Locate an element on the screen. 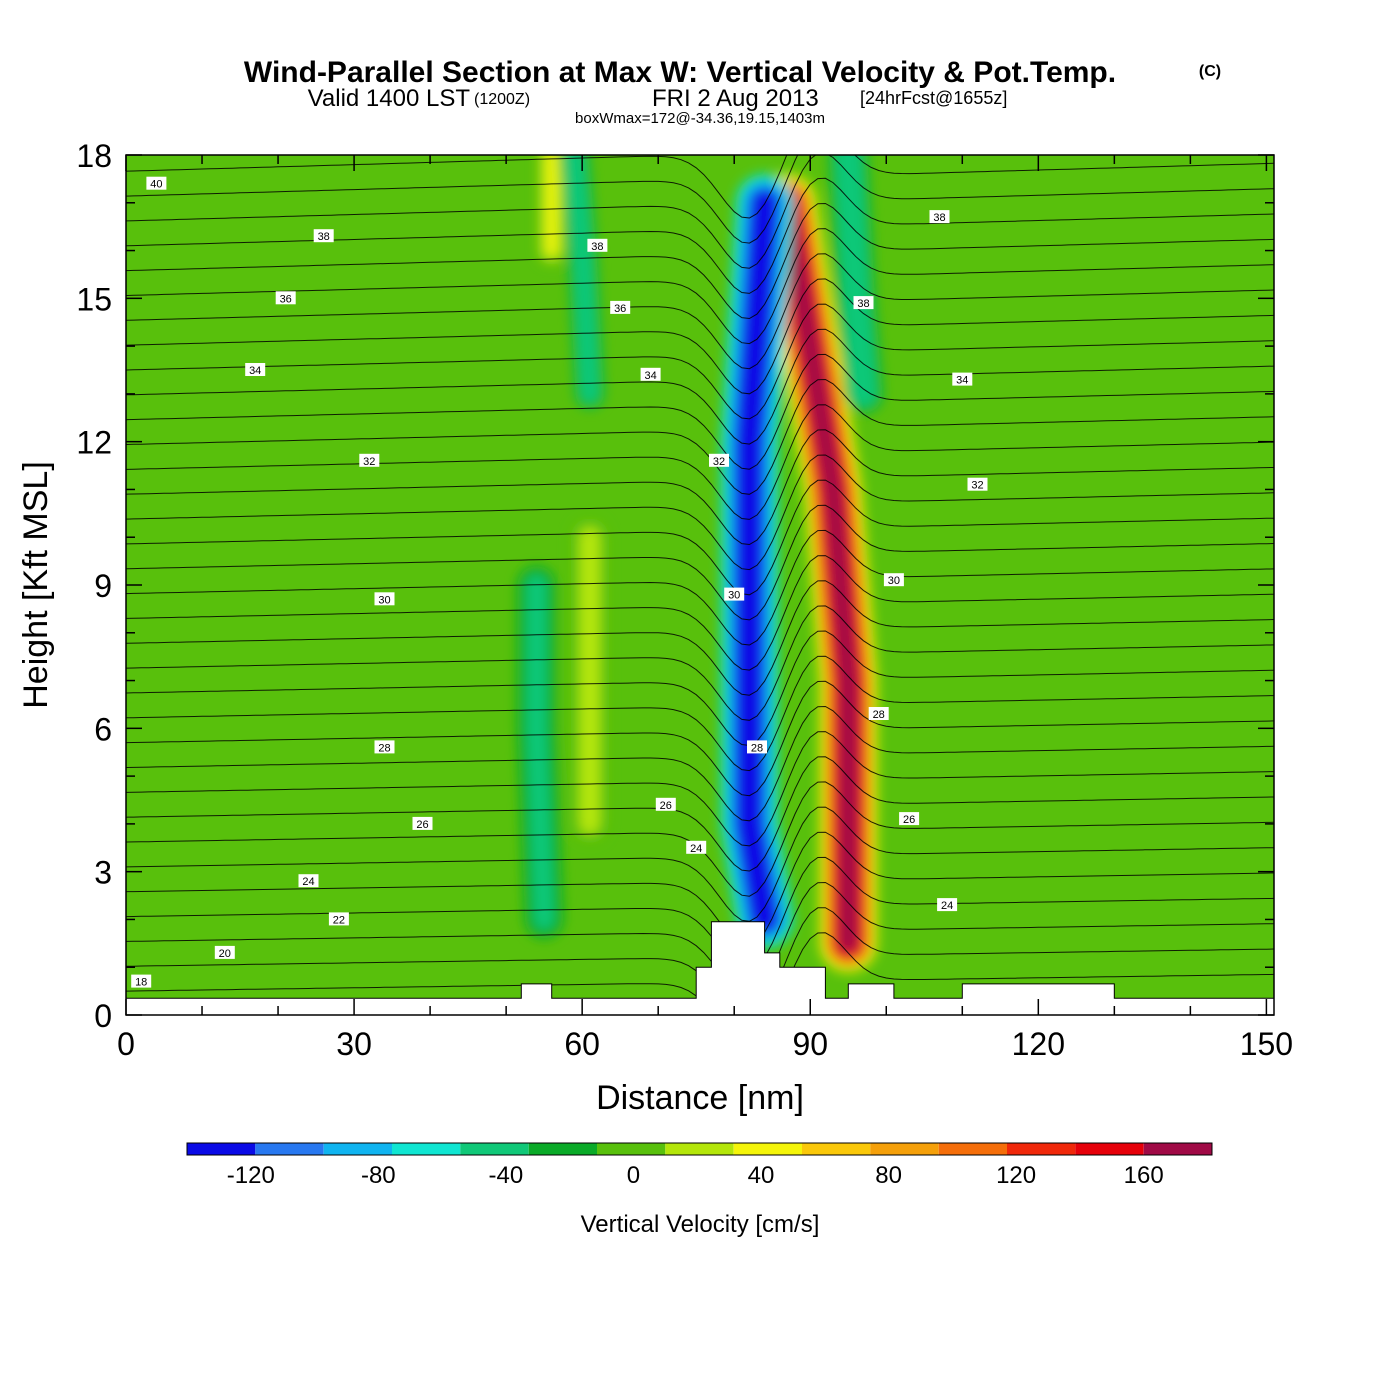 This screenshot has width=1400, height=1400. isentrope-label: 36 is located at coordinates (285, 298).